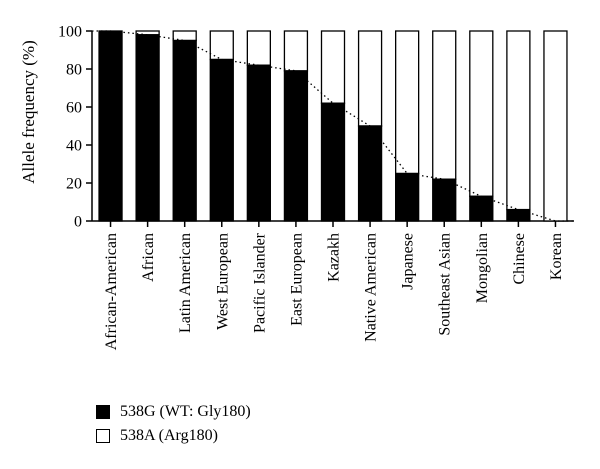 The height and width of the screenshot is (469, 600). What do you see at coordinates (259, 282) in the screenshot?
I see `x-tick-label: Pacific Islander` at bounding box center [259, 282].